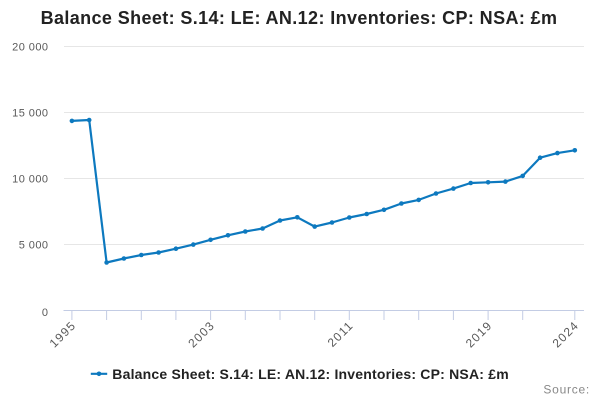 The height and width of the screenshot is (405, 600). What do you see at coordinates (45, 313) in the screenshot?
I see `svg-text: 0` at bounding box center [45, 313].